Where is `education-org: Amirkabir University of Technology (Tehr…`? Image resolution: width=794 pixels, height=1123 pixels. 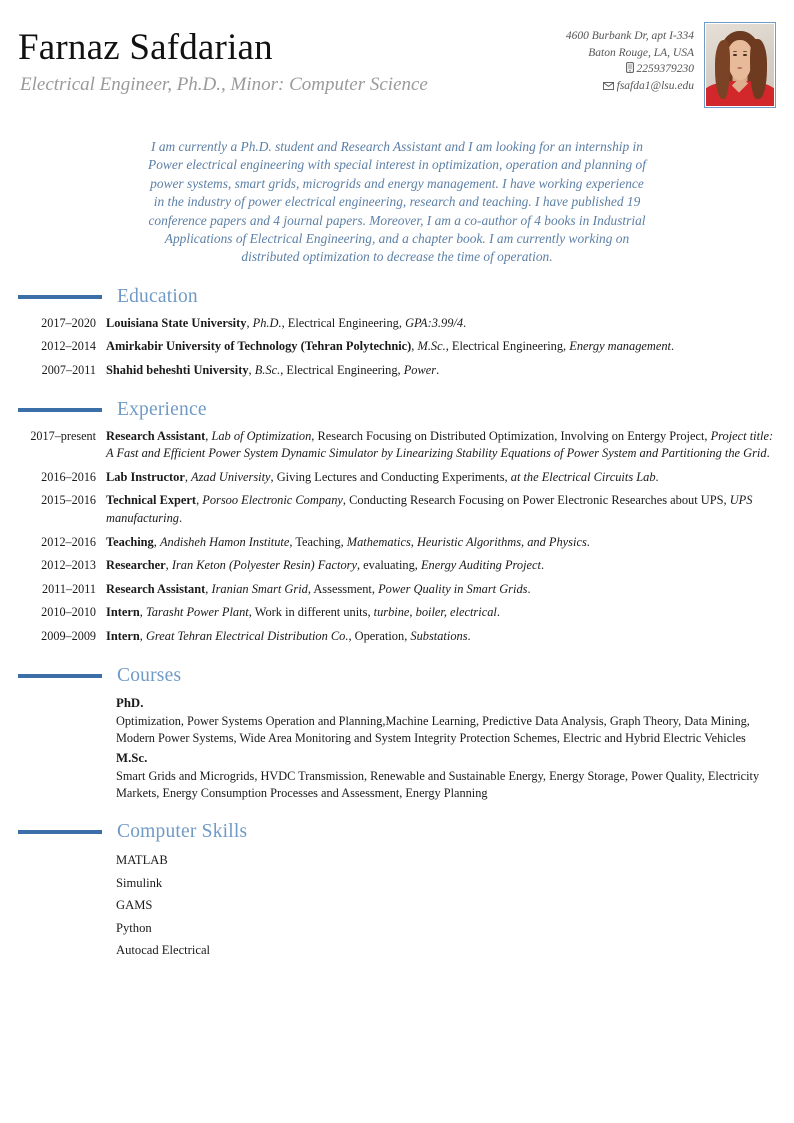 education-org: Amirkabir University of Technology (Tehr… is located at coordinates (259, 346).